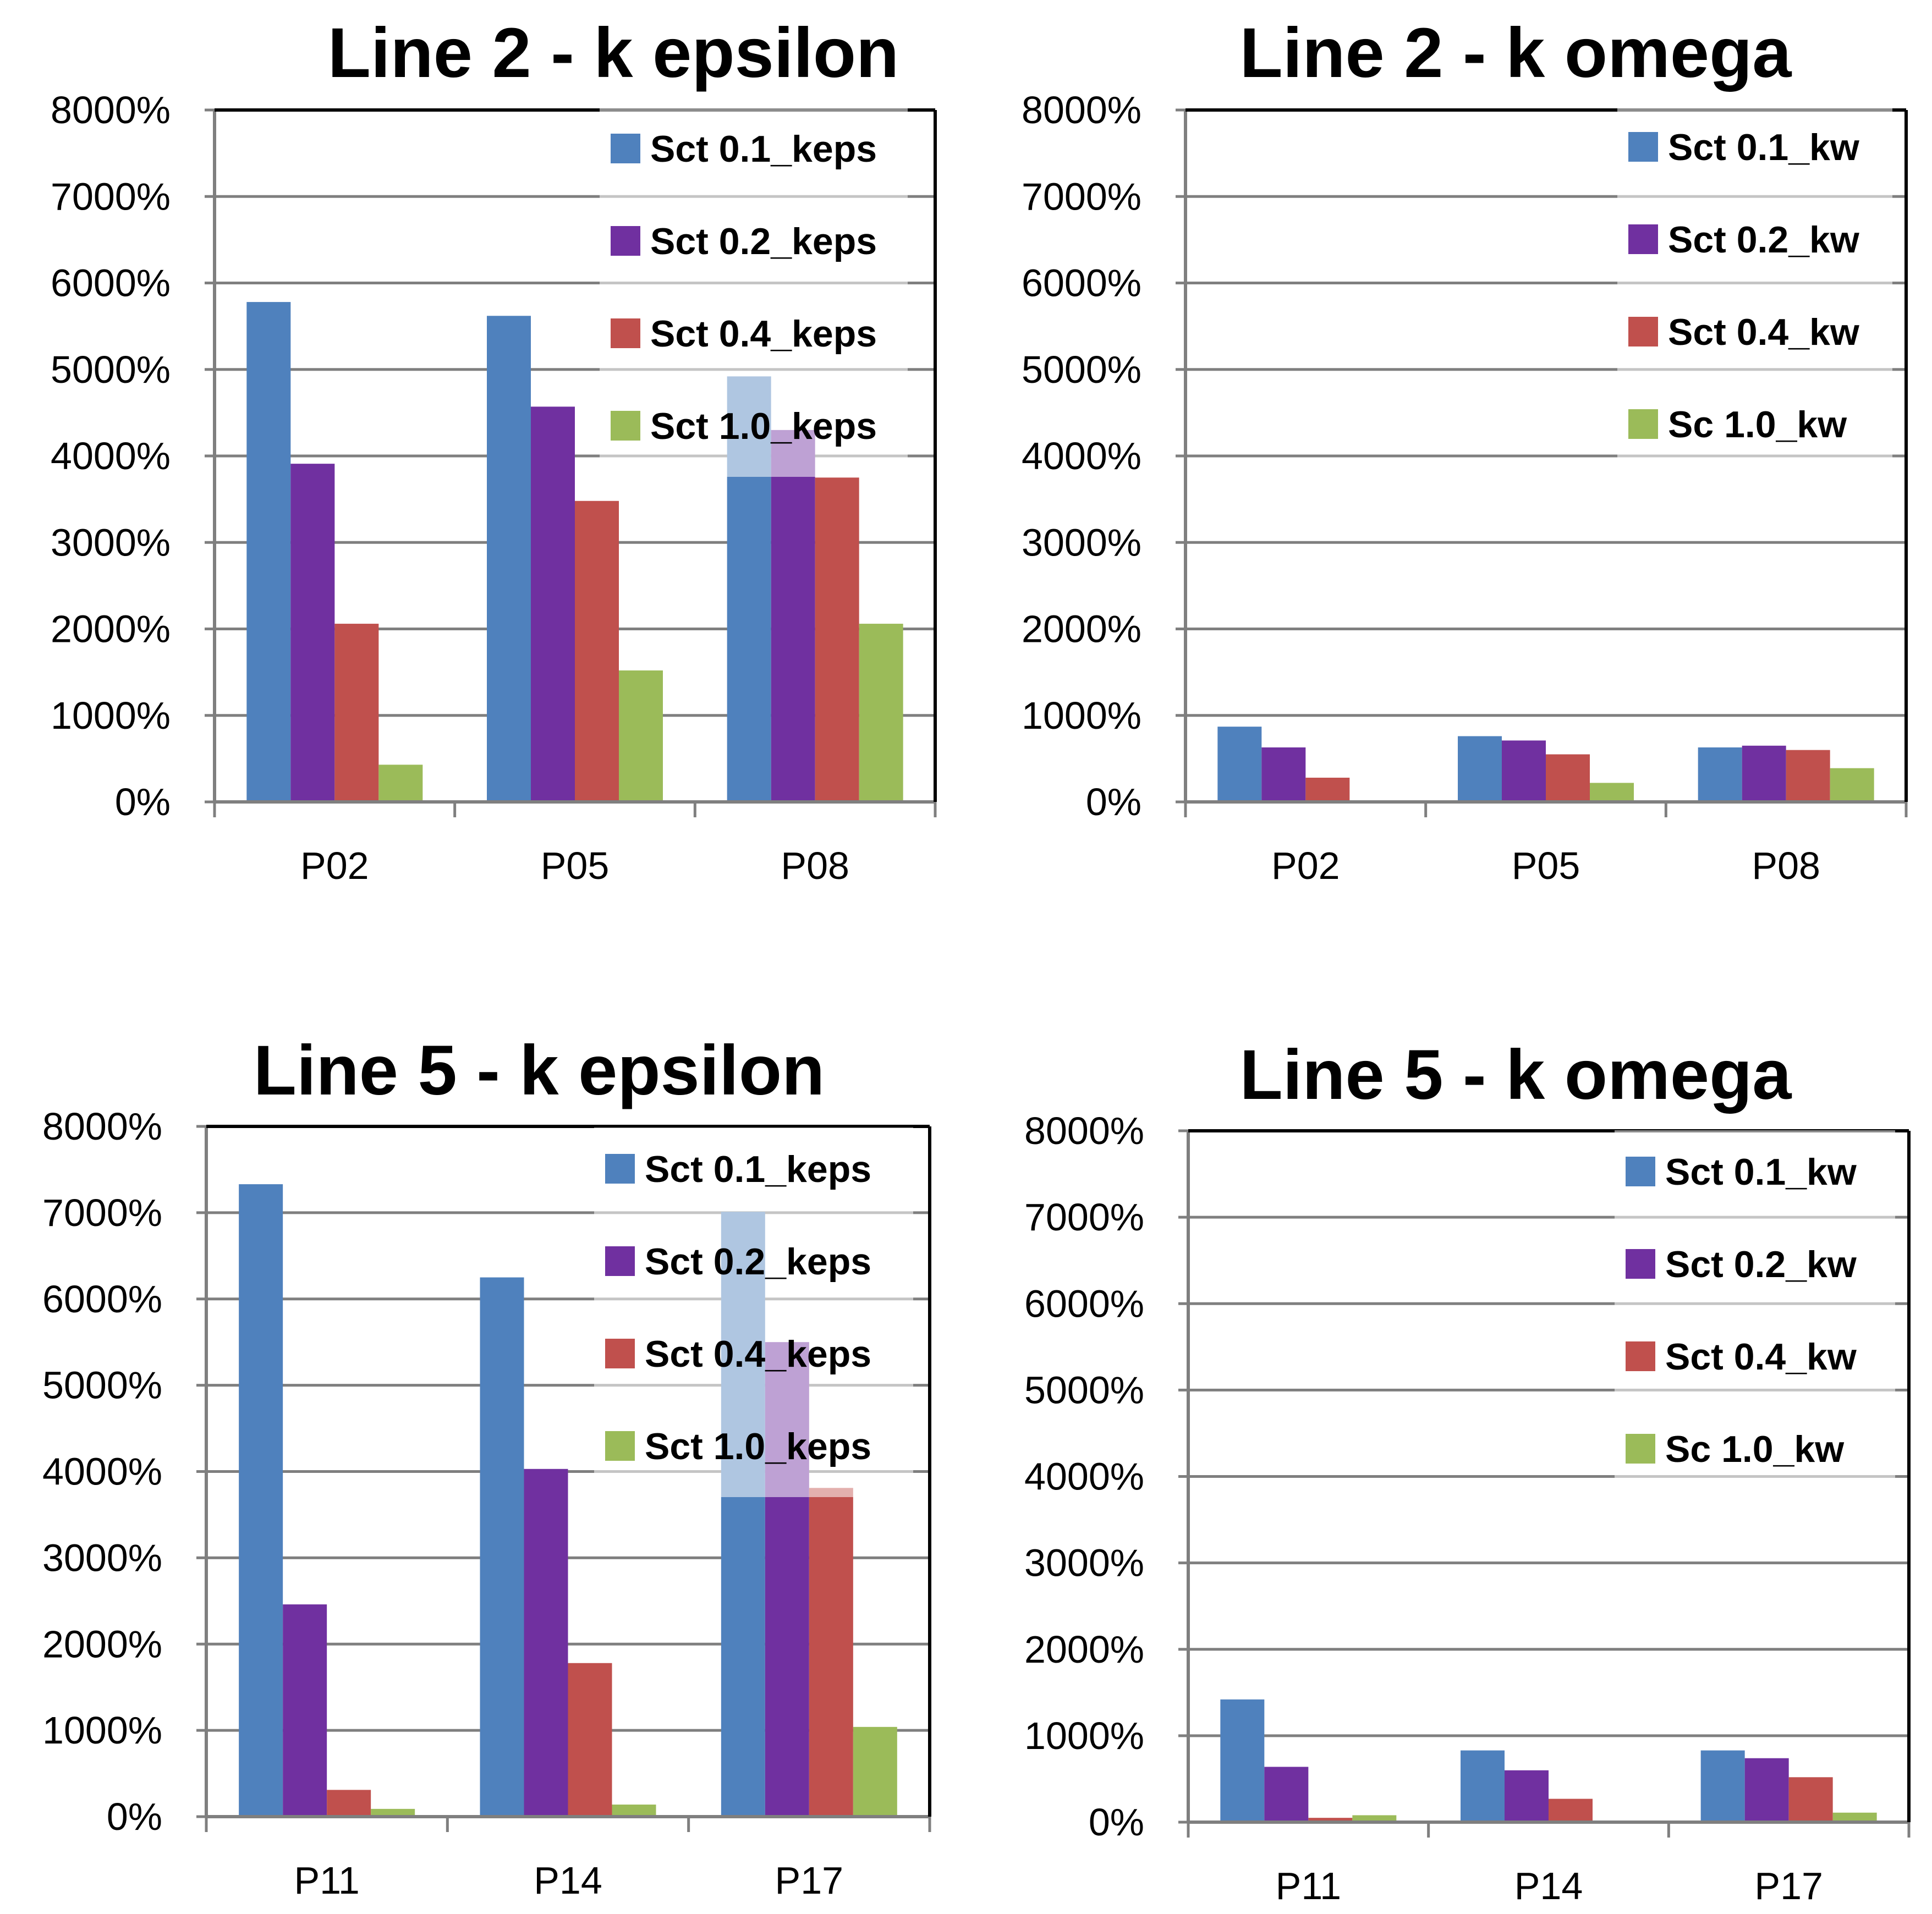 The width and height of the screenshot is (1932, 1914). Describe the element at coordinates (763, 241) in the screenshot. I see `legend-label: Sct 0.2_keps` at that location.